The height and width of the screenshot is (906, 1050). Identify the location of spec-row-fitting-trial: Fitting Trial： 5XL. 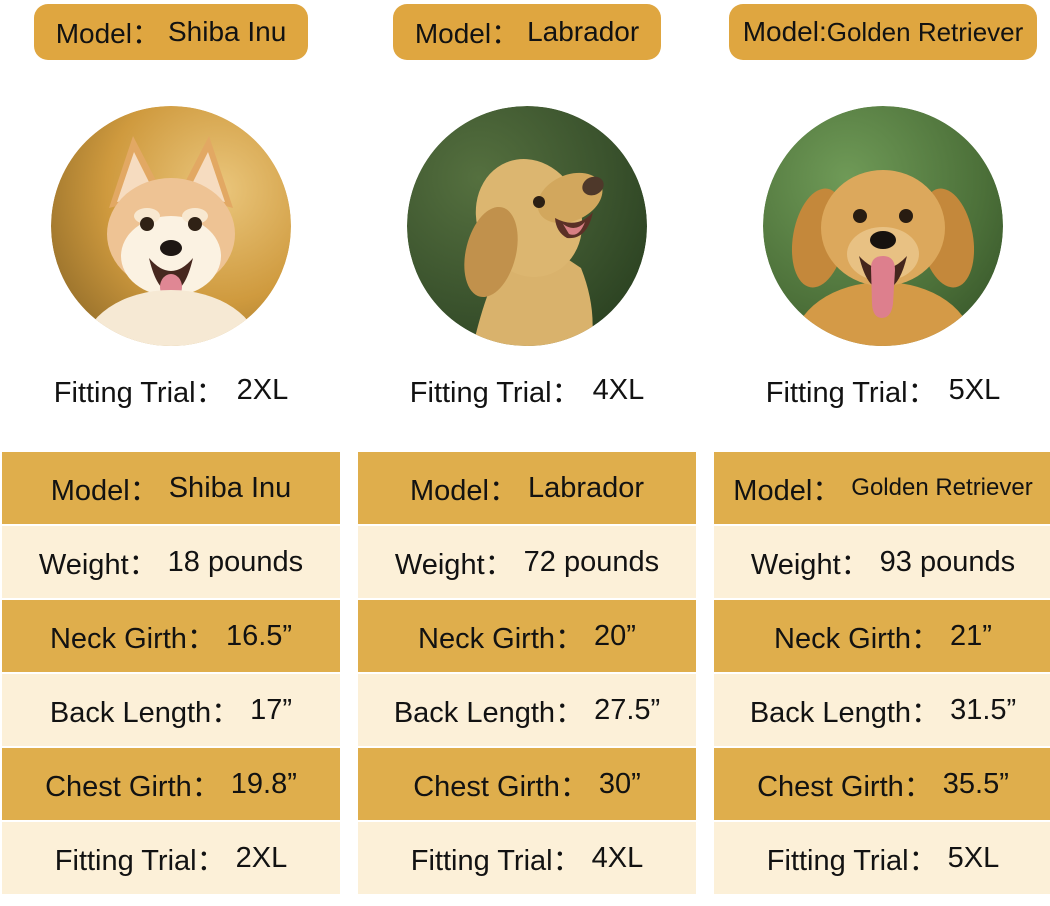
(882, 858).